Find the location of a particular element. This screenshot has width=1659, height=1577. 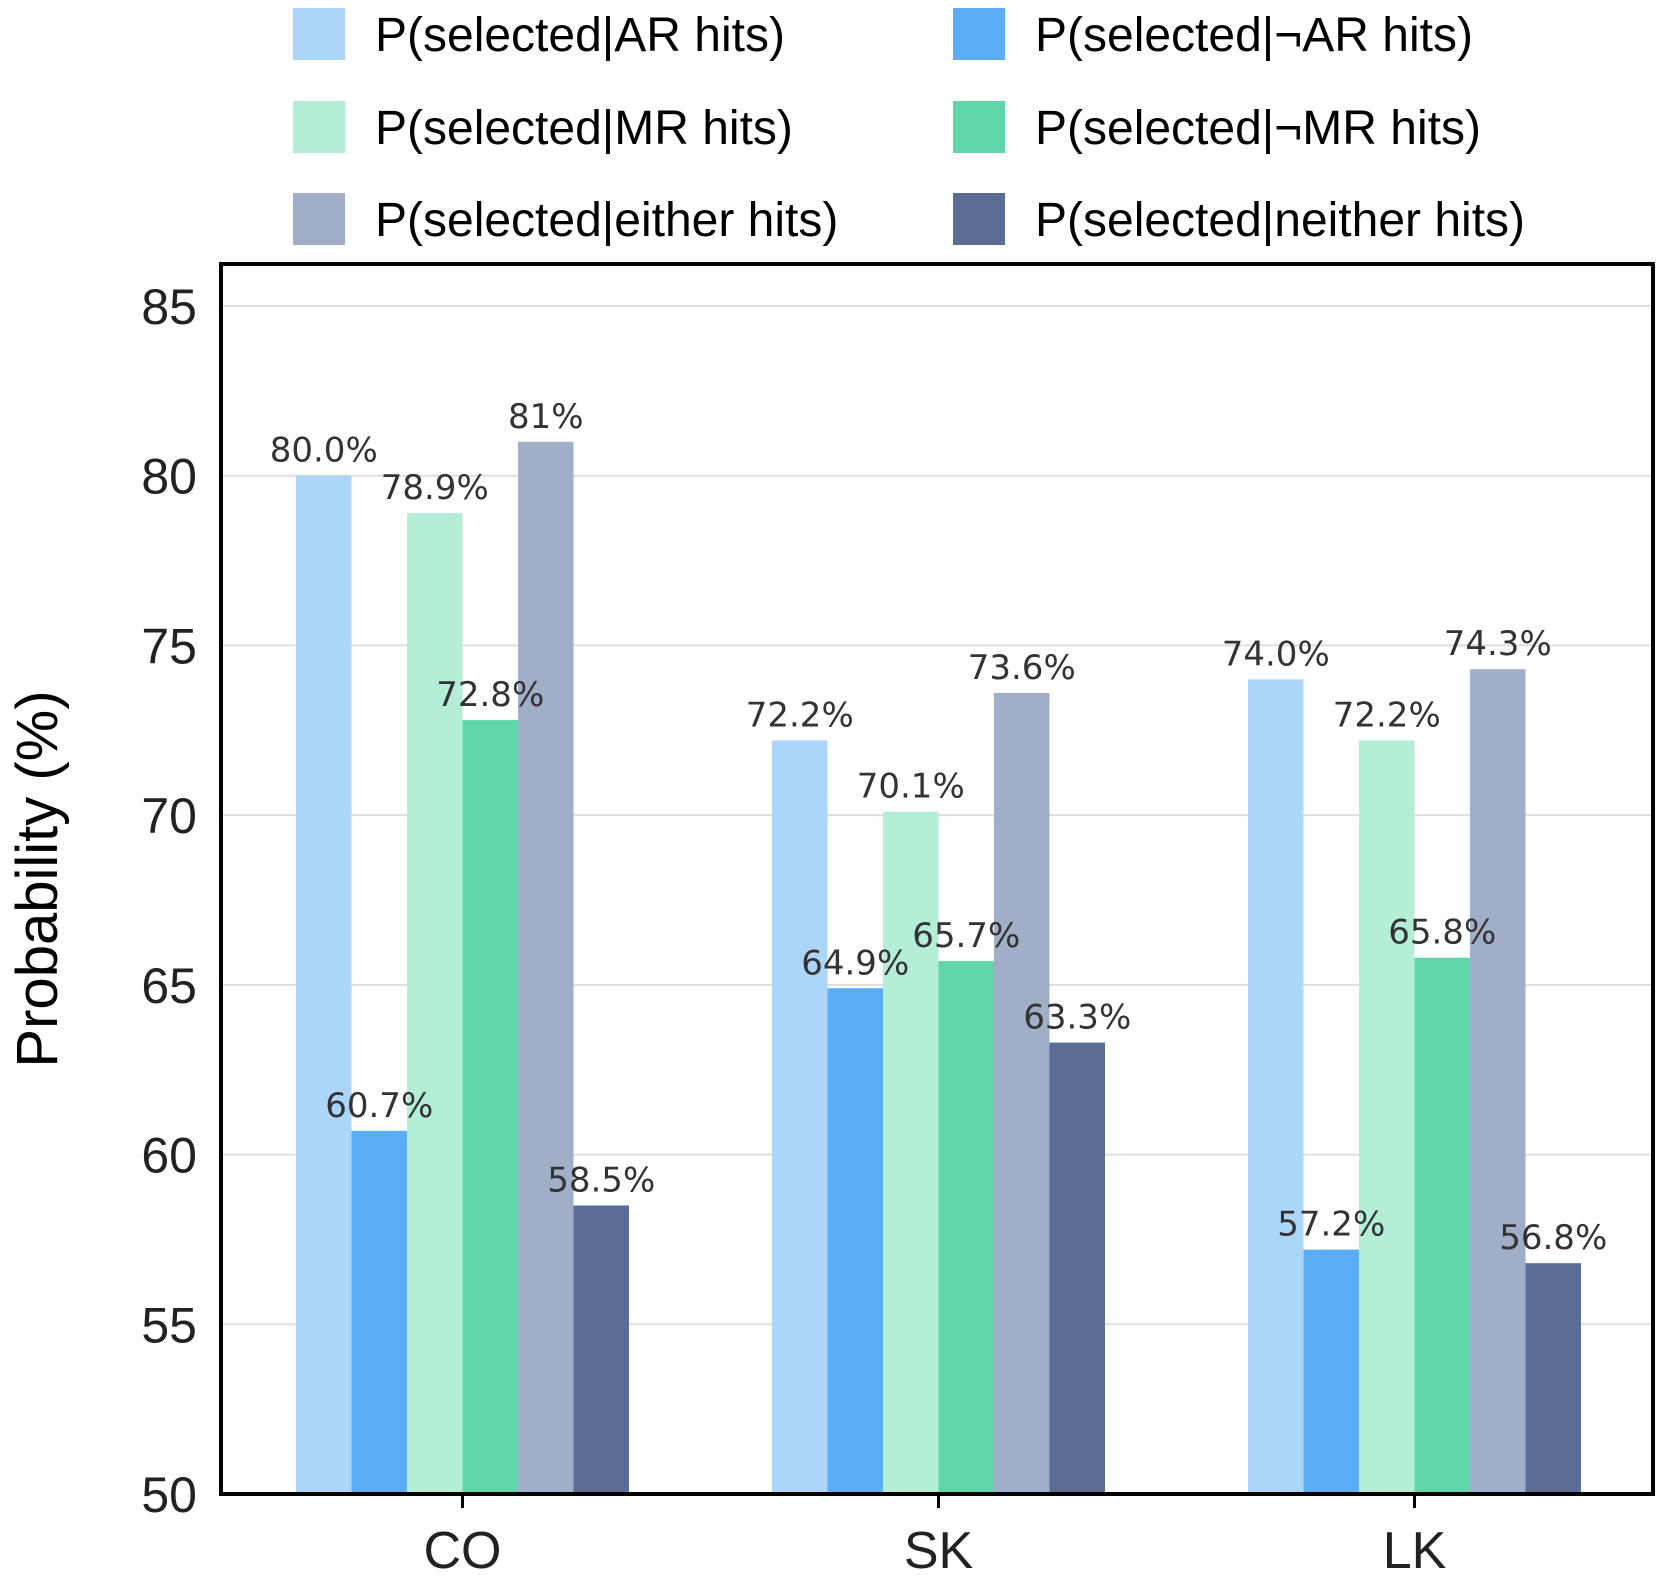

legend-label: P(selected|either hits) is located at coordinates (606, 220).